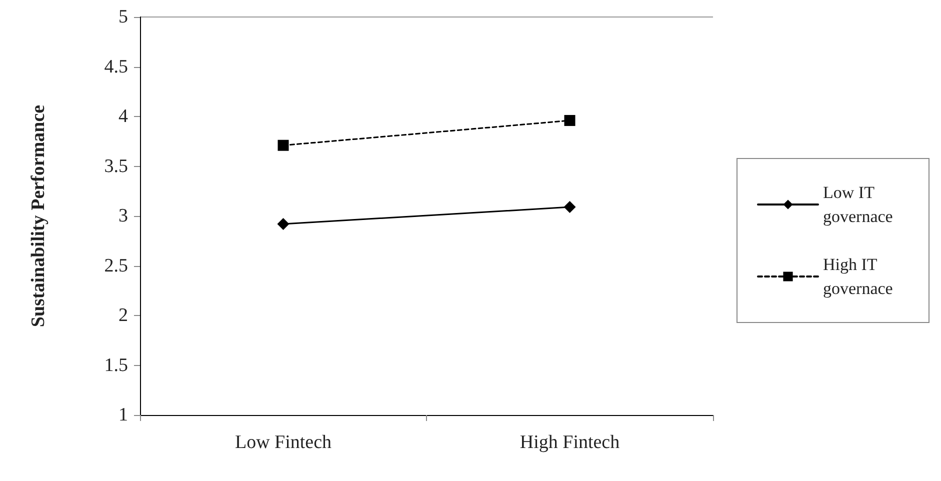 The width and height of the screenshot is (941, 481). I want to click on x-tick-label: High Fintech, so click(570, 442).